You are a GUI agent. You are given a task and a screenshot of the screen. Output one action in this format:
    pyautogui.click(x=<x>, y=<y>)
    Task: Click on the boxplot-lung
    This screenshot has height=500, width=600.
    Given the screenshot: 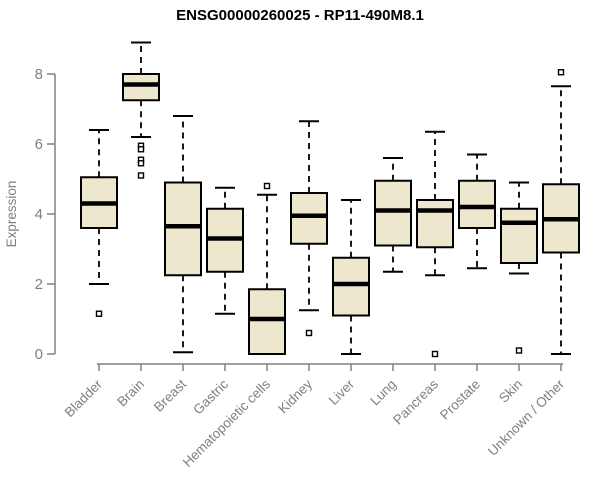 What is the action you would take?
    pyautogui.click(x=393, y=215)
    